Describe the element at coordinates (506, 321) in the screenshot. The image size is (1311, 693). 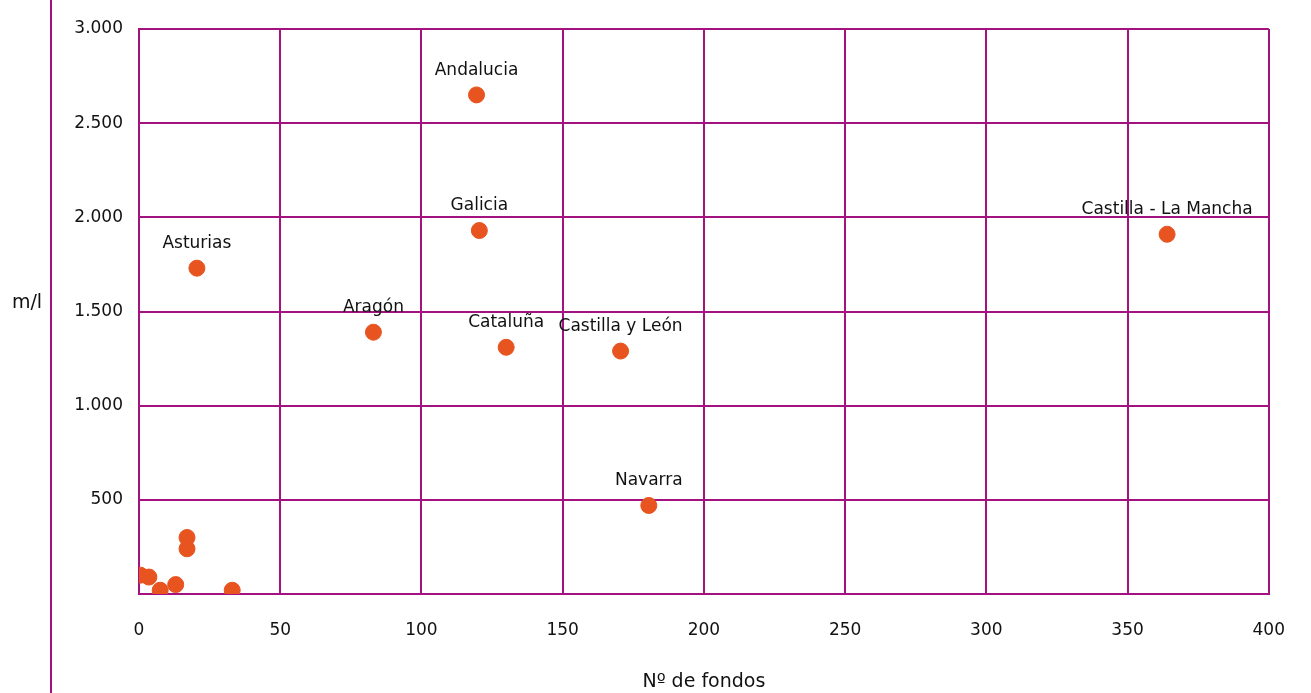
I see `annotation: Cataluña` at that location.